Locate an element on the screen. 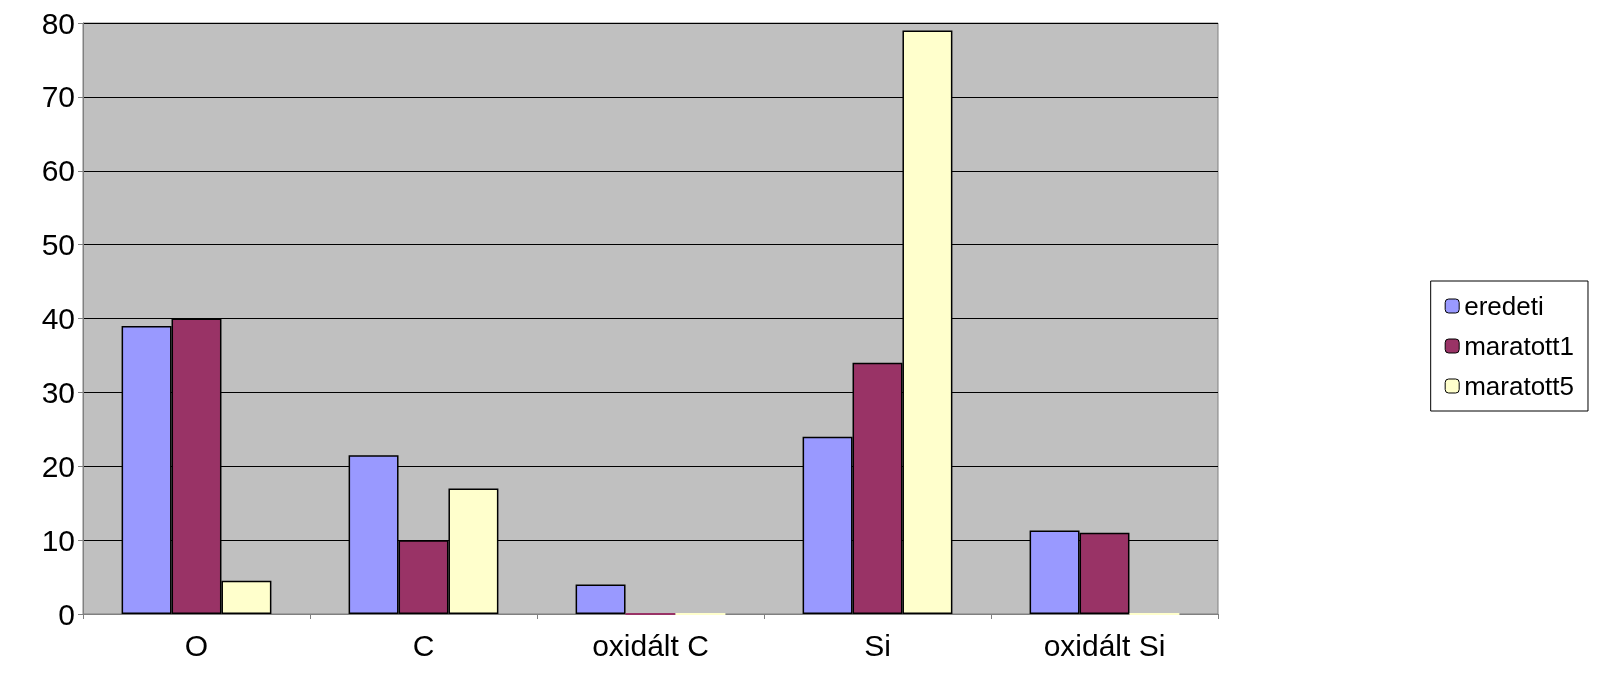  y-tick-label: 20 is located at coordinates (58, 466).